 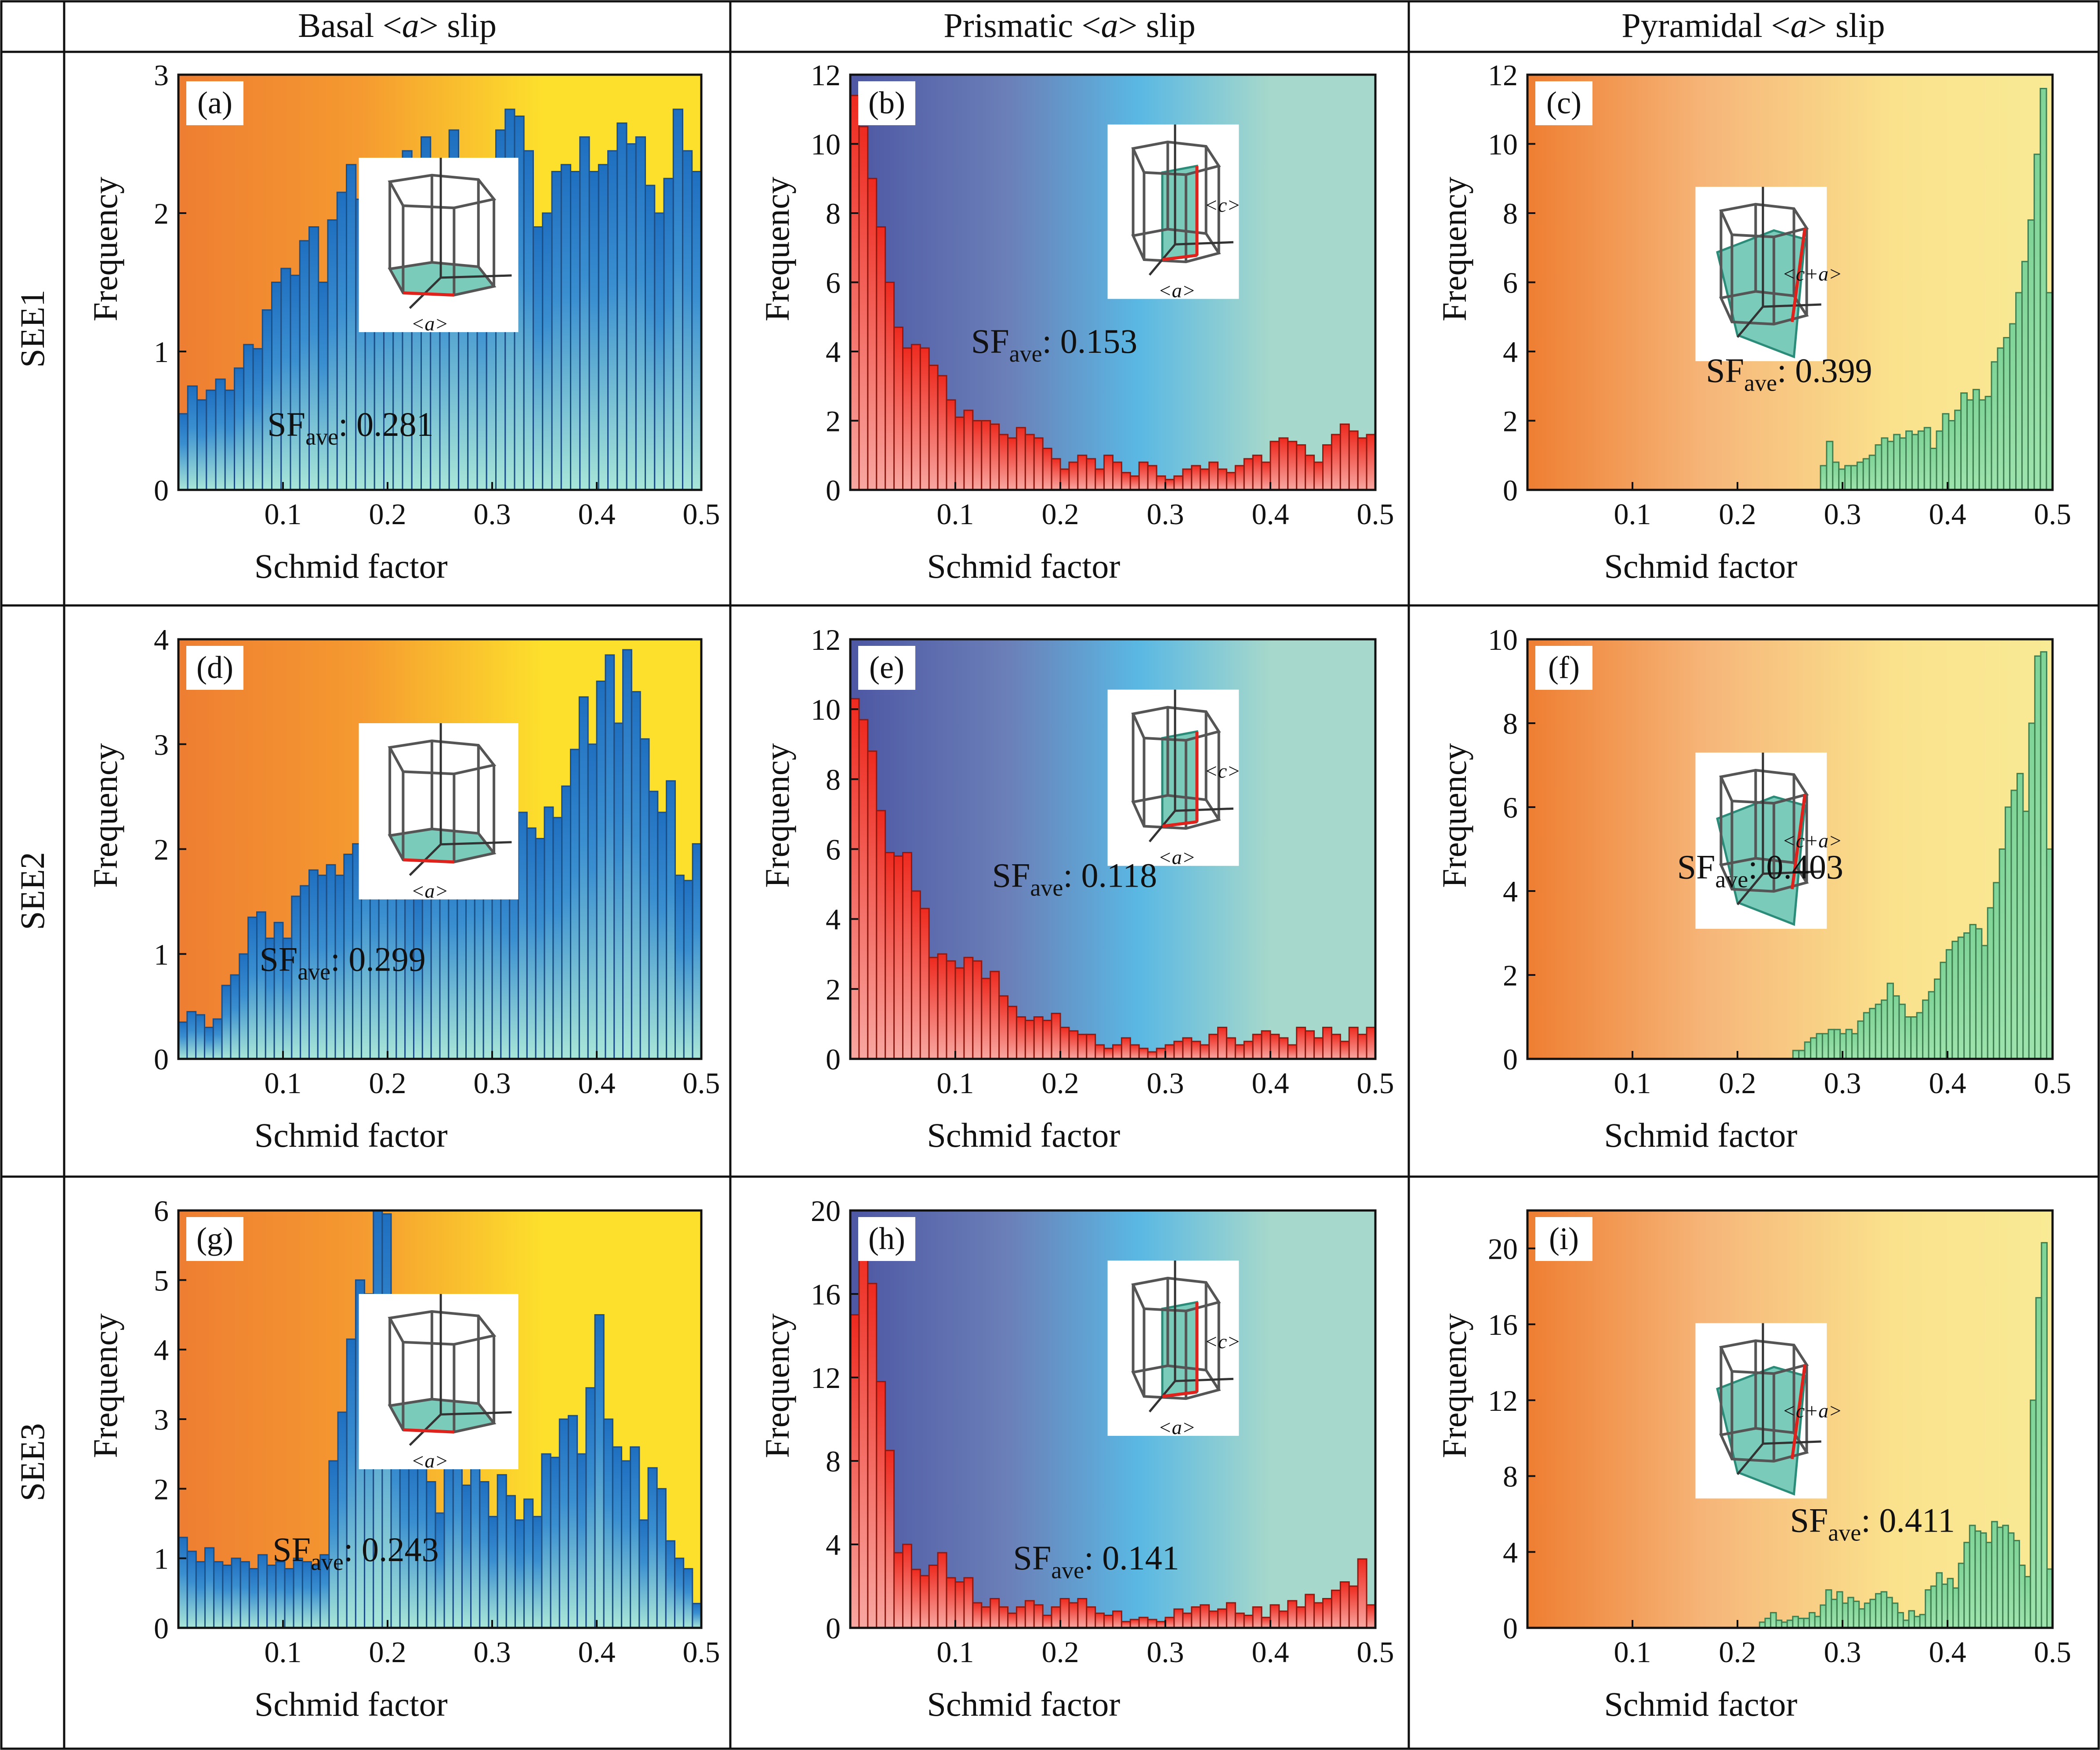 I want to click on y-tick-label: 8, so click(x=1510, y=1476).